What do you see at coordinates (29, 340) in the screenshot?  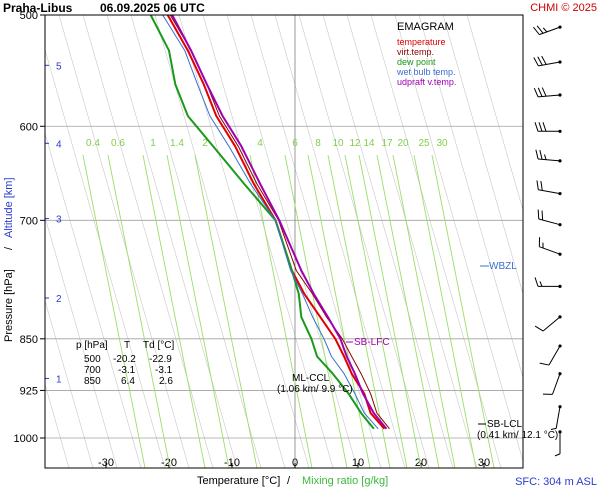 I see `y-tick-label: 850` at bounding box center [29, 340].